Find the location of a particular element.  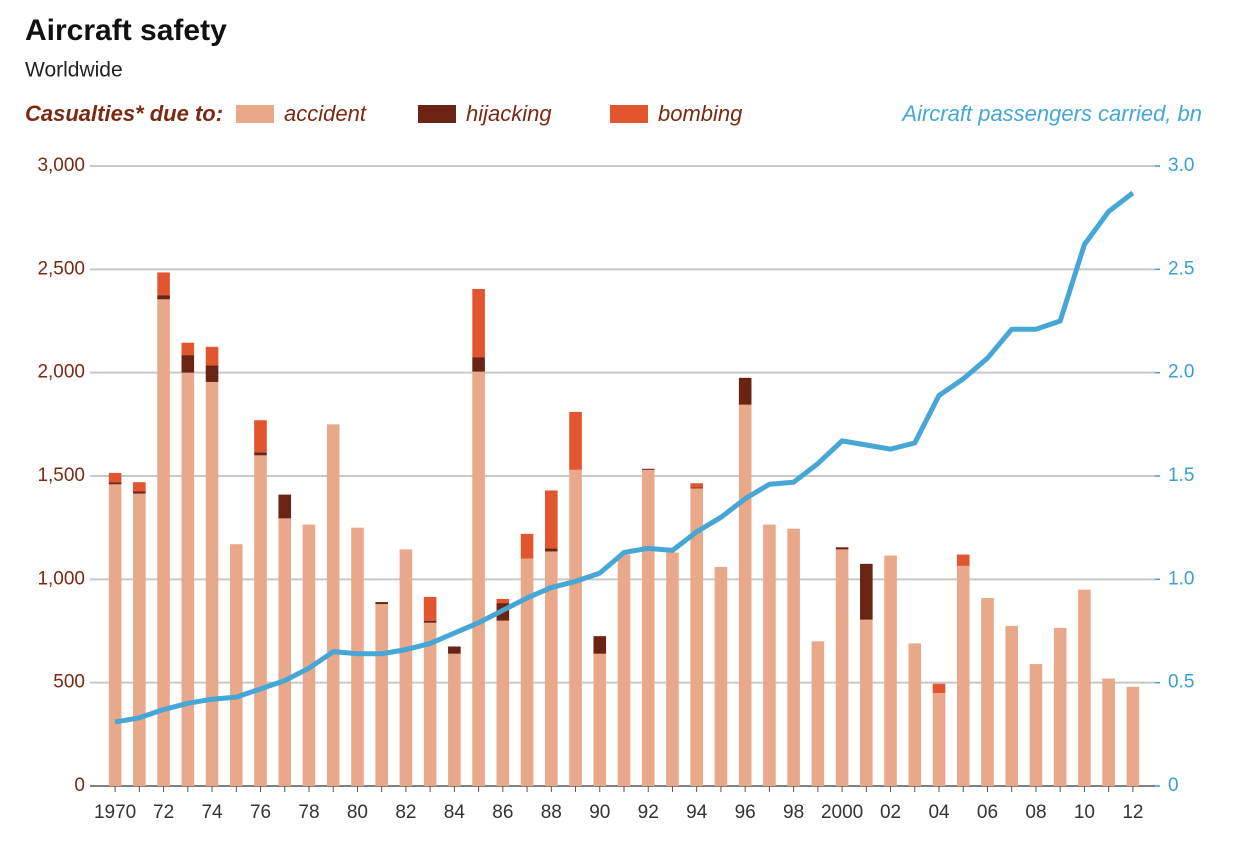

x-tick-label: 92 is located at coordinates (648, 812).